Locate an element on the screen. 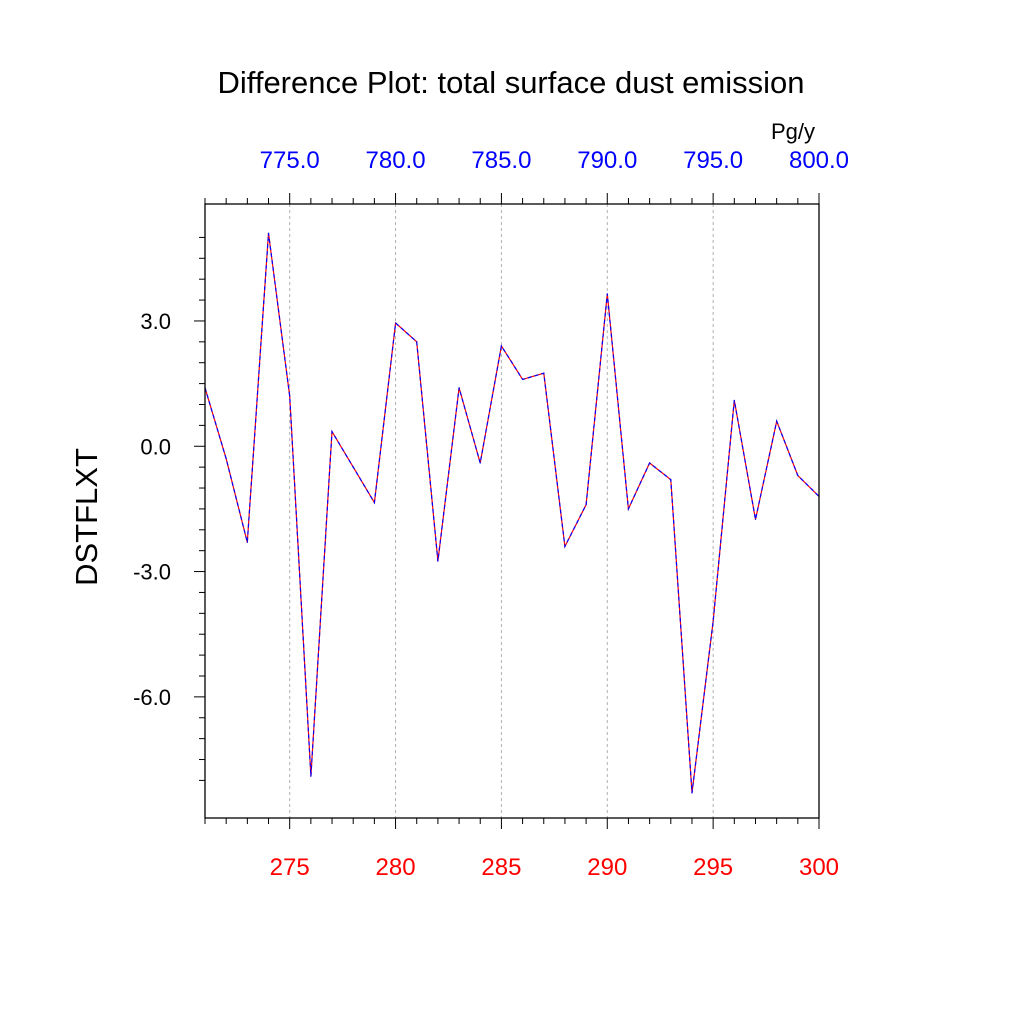  y-tick-label: 0.0 is located at coordinates (155, 446).